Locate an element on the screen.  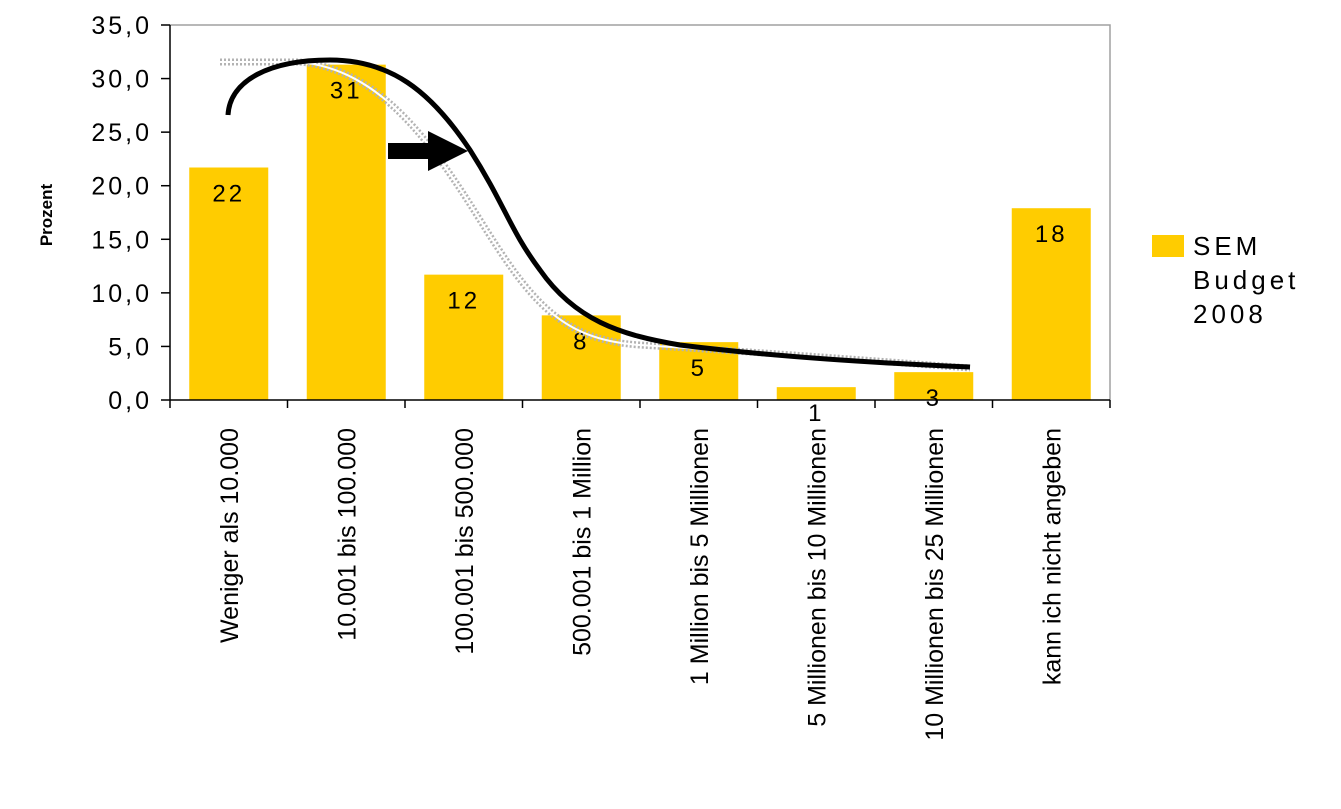
y-axis-label: Prozent is located at coordinates (46, 214).